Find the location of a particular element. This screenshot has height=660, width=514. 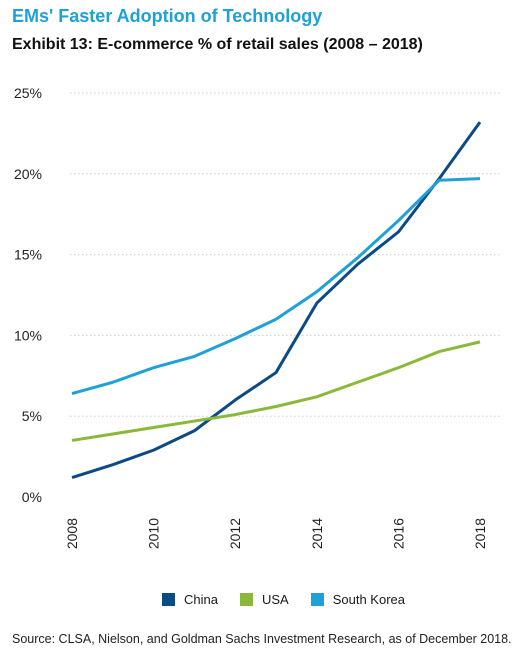

y-tick-label: 25% is located at coordinates (28, 93).